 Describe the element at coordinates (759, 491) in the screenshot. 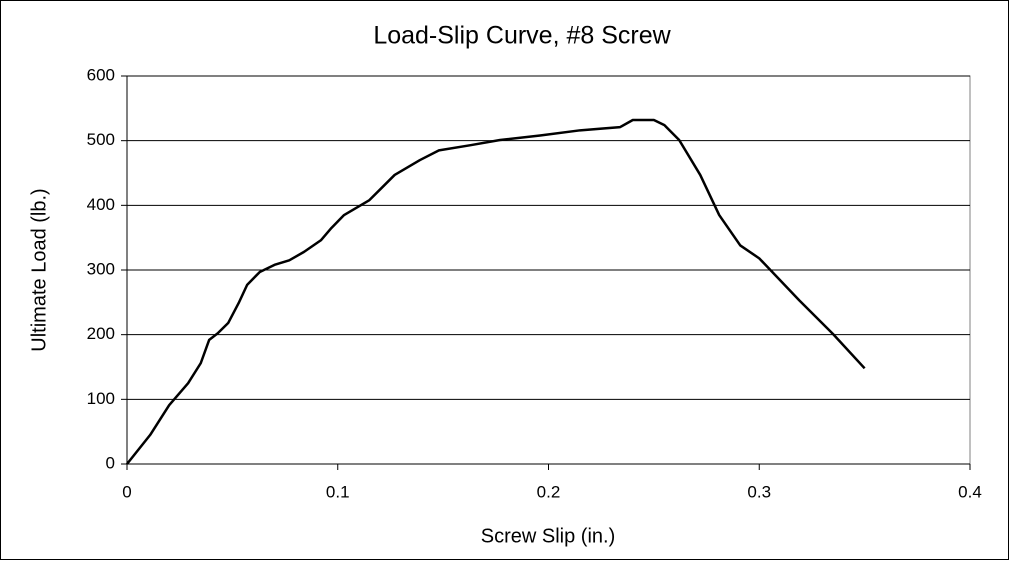

I see `x-tick-label: 0.3` at that location.